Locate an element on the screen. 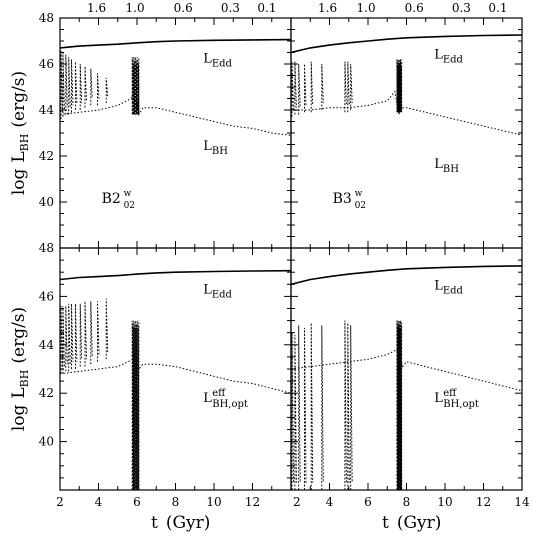  x-axis-title-right-unit: (Gyr) is located at coordinates (419, 523).